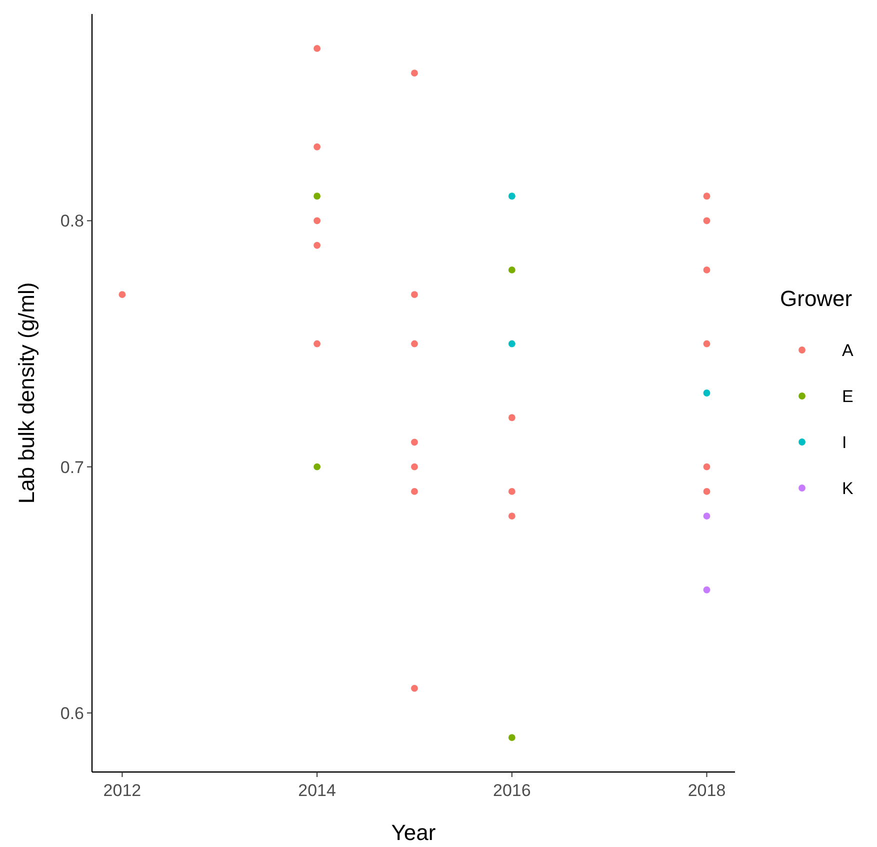 The height and width of the screenshot is (847, 877). Describe the element at coordinates (816, 298) in the screenshot. I see `legend-title: Grower` at that location.